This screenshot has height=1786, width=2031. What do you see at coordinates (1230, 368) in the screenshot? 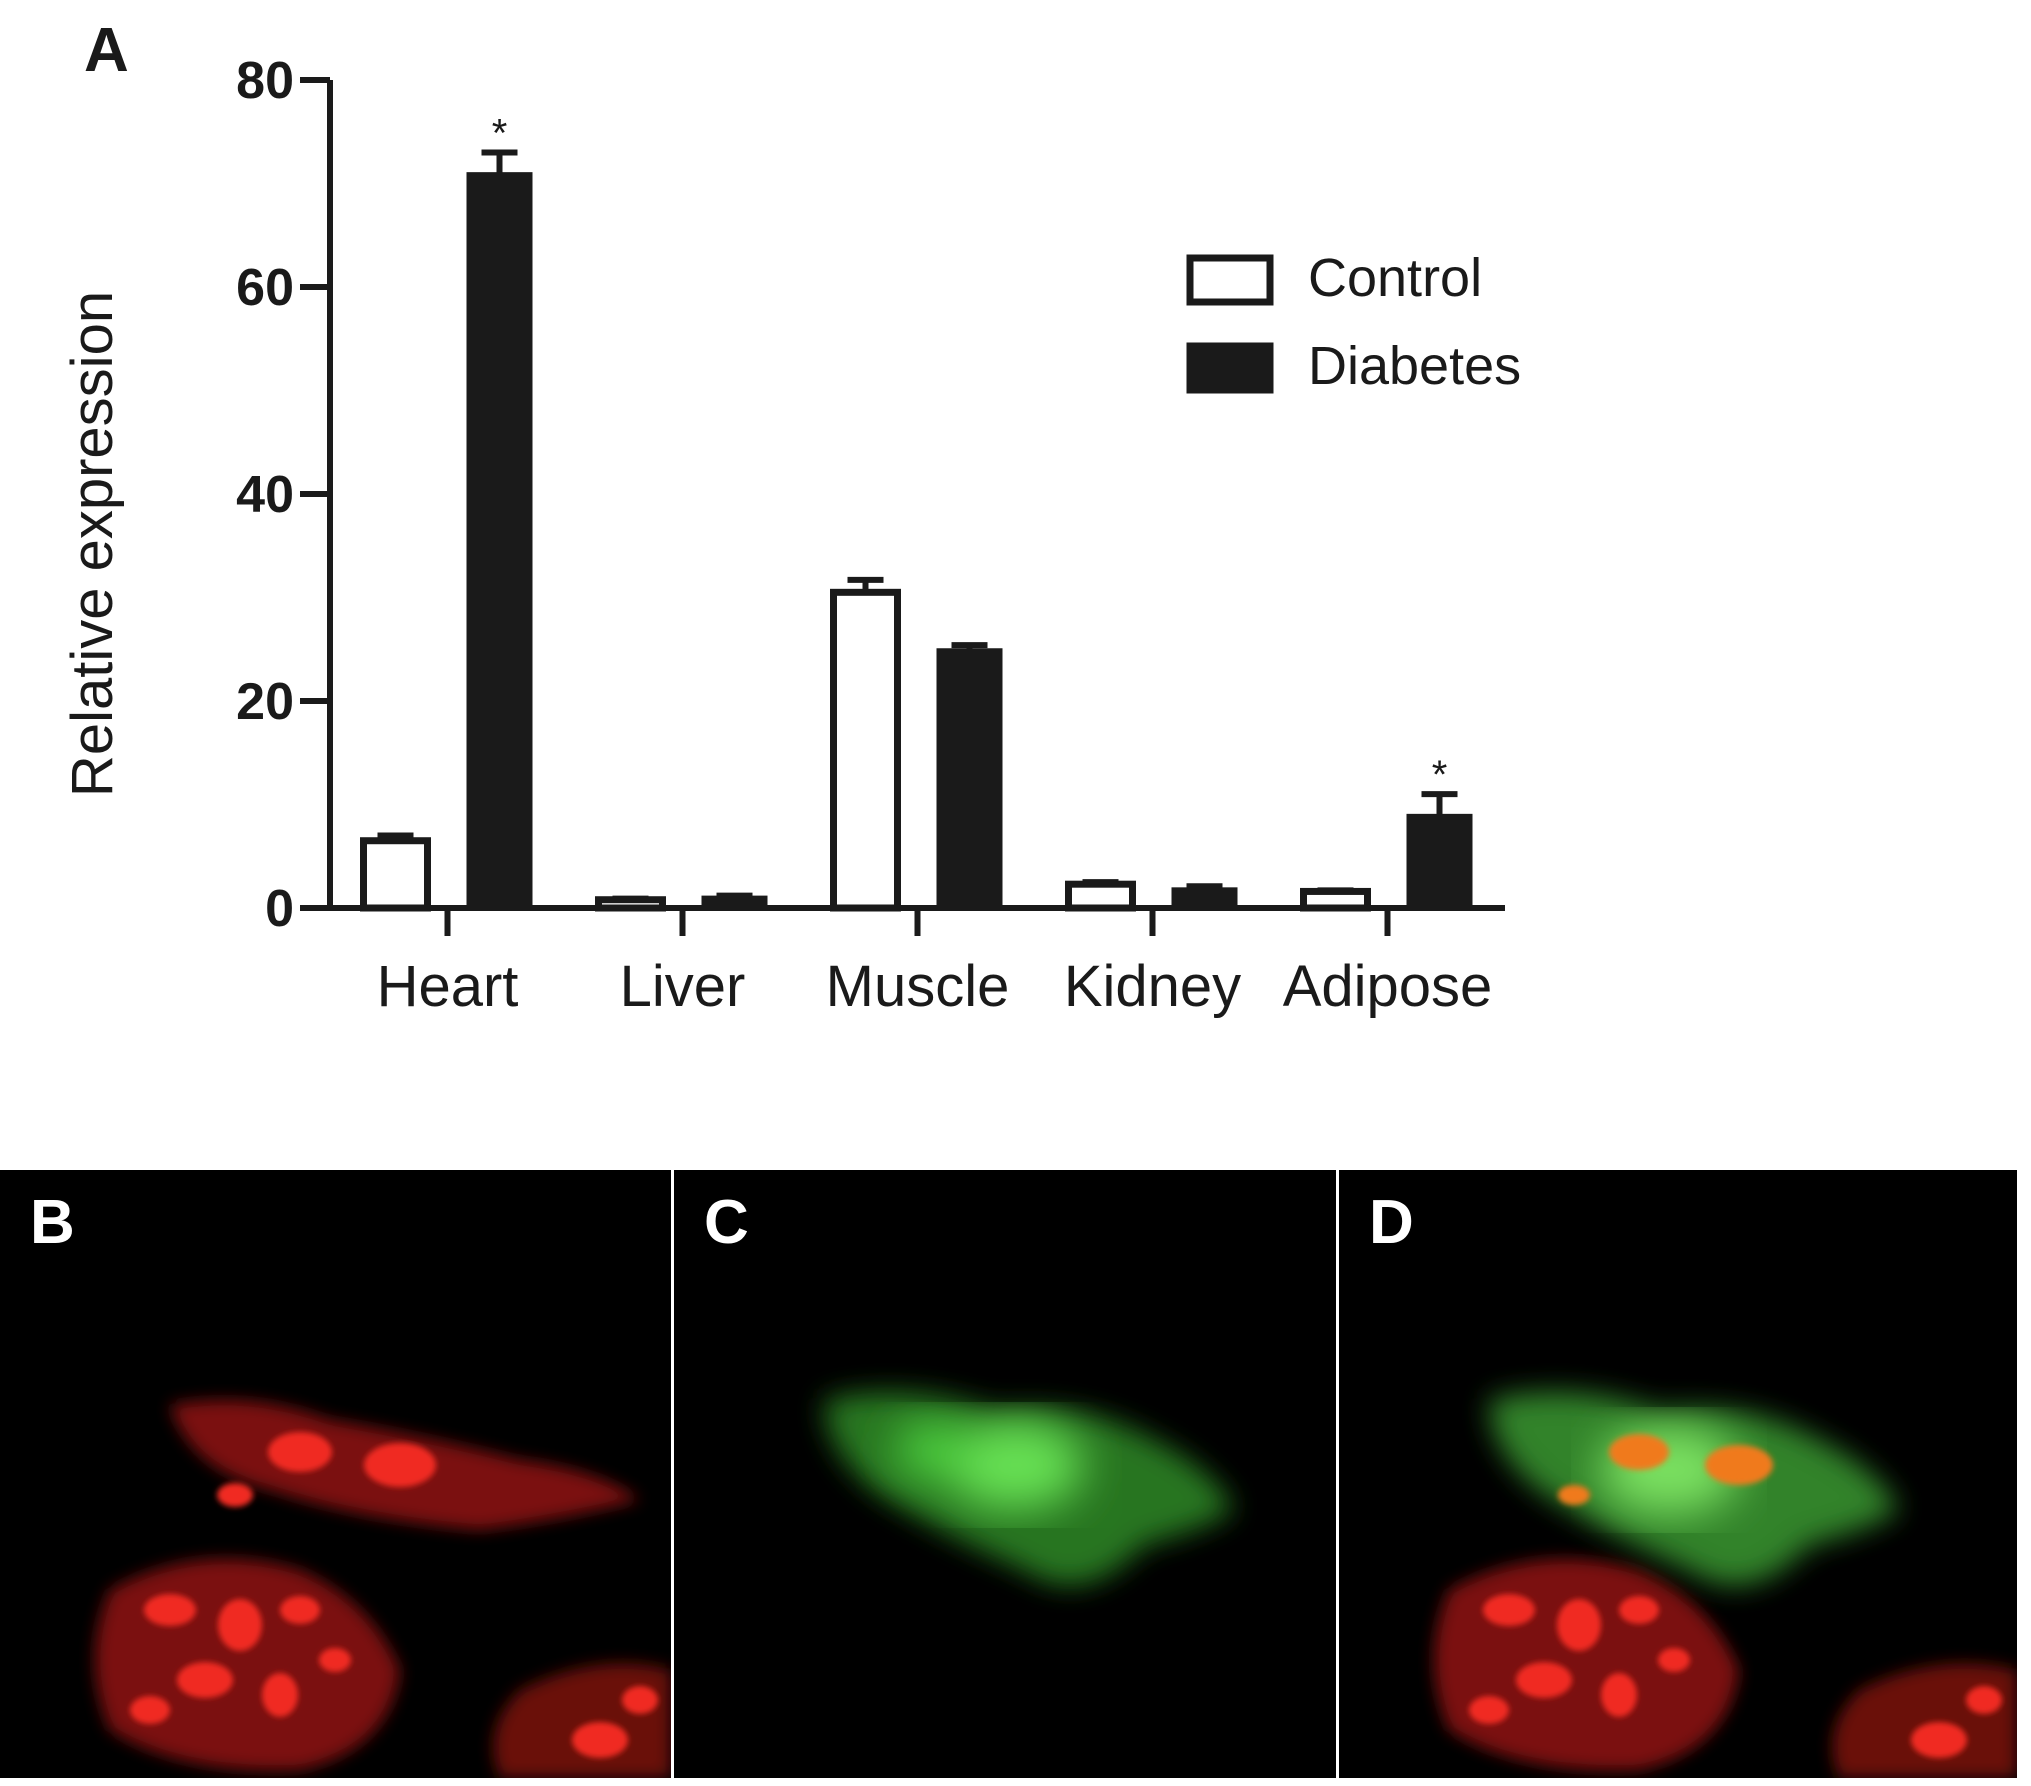
I see `legend-swatch-diabetes` at bounding box center [1230, 368].